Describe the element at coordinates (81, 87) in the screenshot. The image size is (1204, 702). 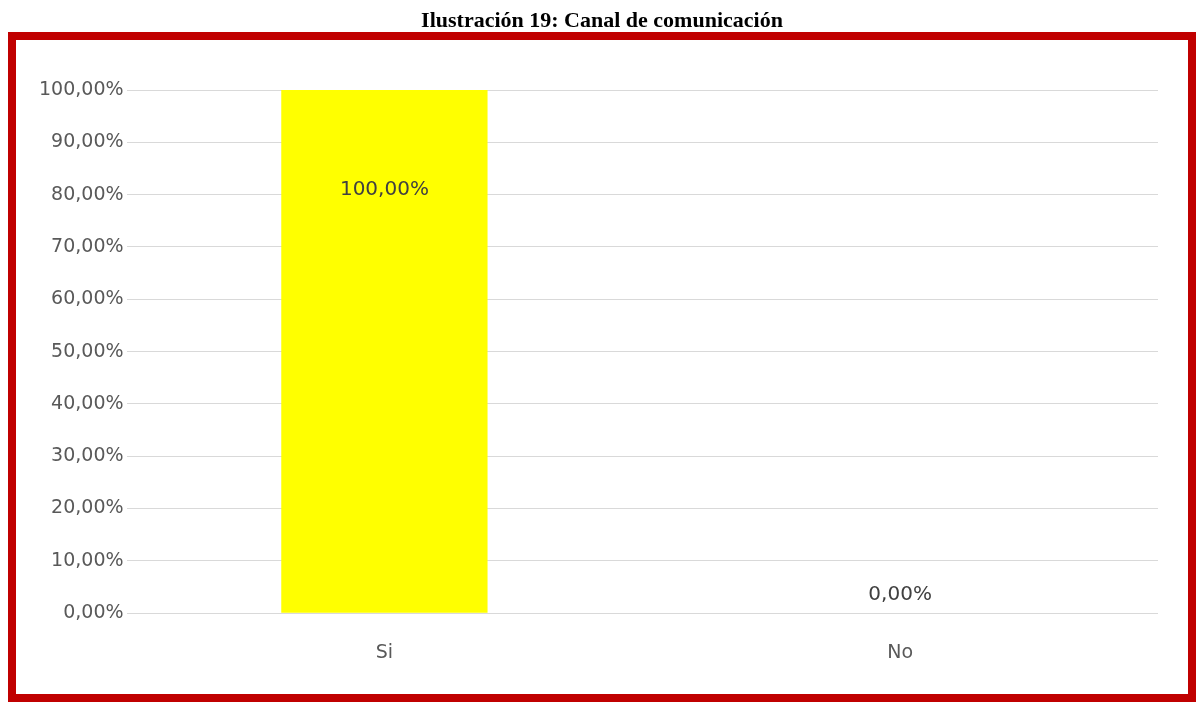
I see `y-tick-label: 100,00%` at that location.